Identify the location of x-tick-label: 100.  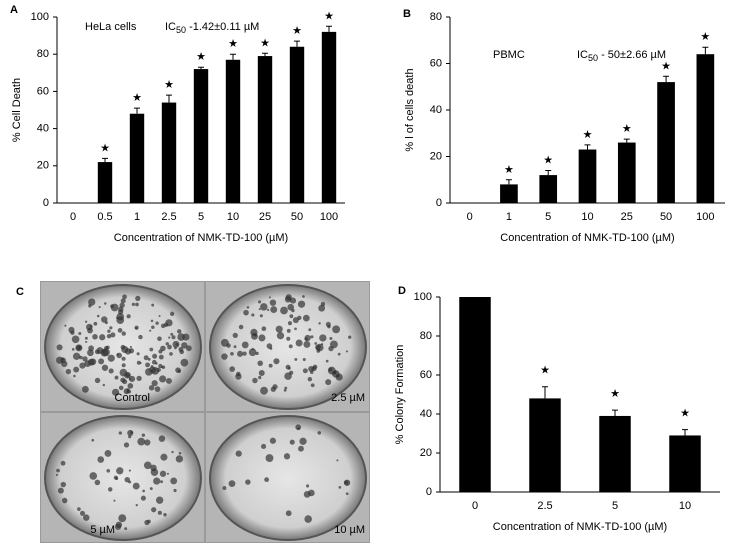
(705, 217).